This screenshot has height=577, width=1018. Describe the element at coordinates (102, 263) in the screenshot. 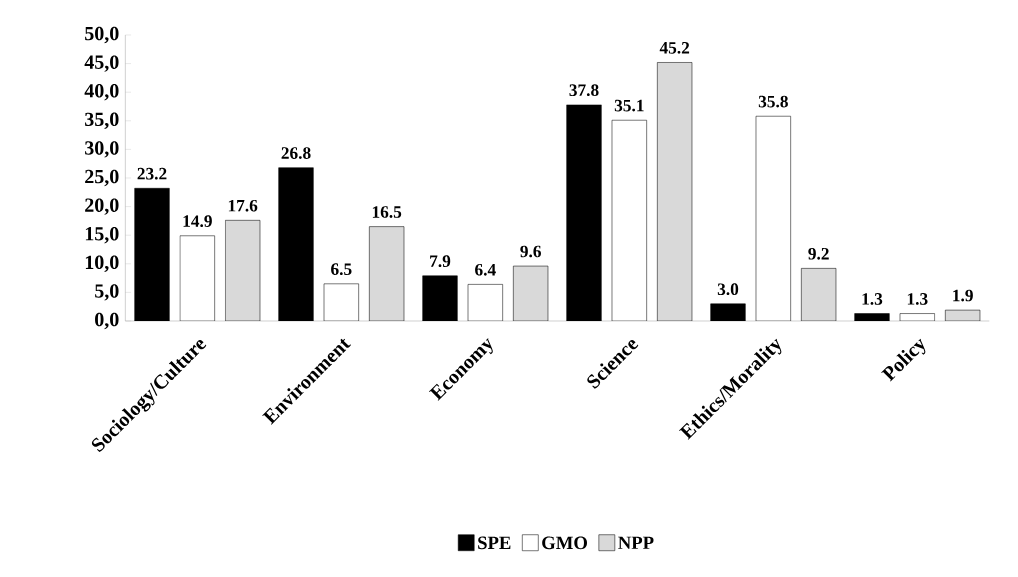

I see `y-tick-label: 10,0` at that location.